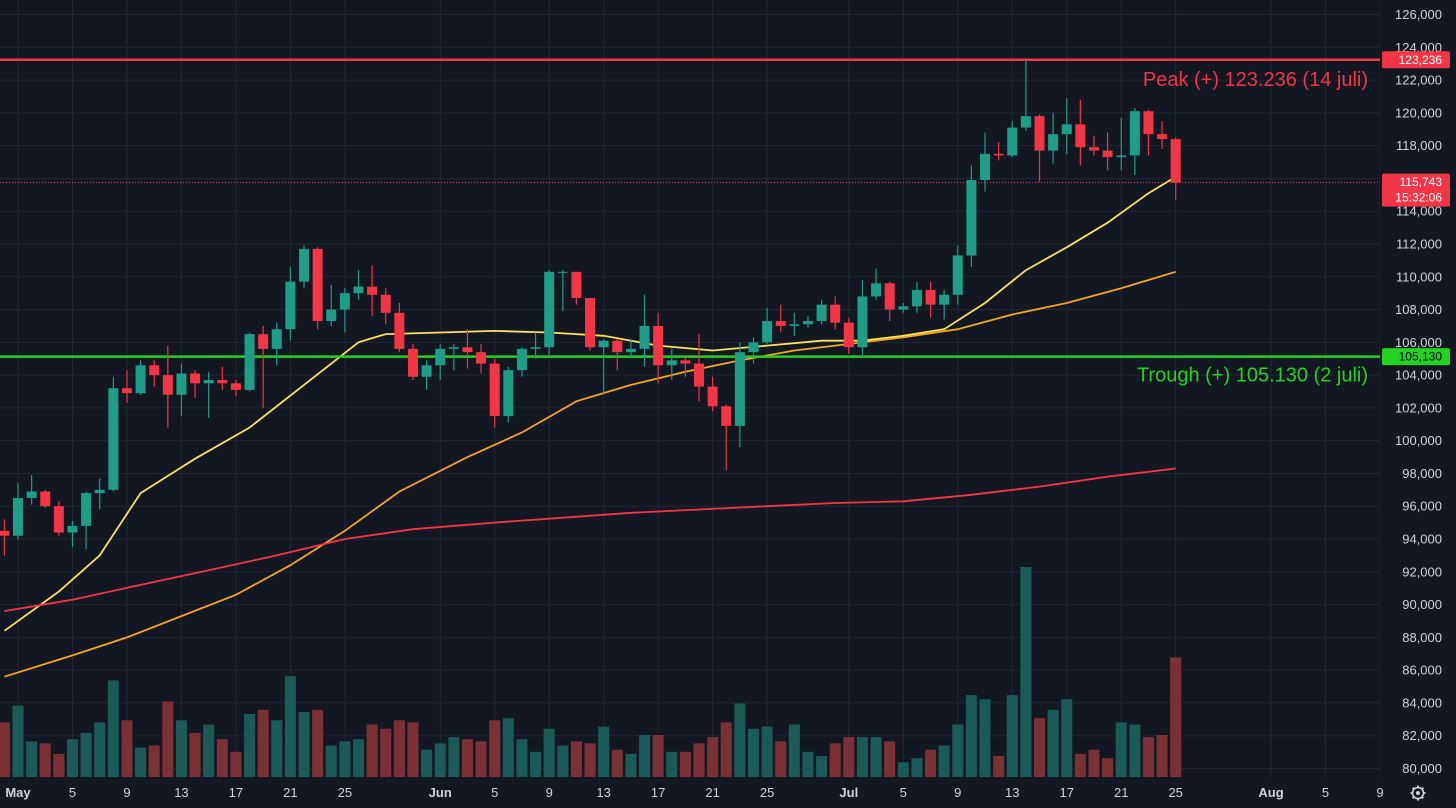 This screenshot has width=1456, height=808. I want to click on price-tag: 115,743 15:32:06, so click(1416, 190).